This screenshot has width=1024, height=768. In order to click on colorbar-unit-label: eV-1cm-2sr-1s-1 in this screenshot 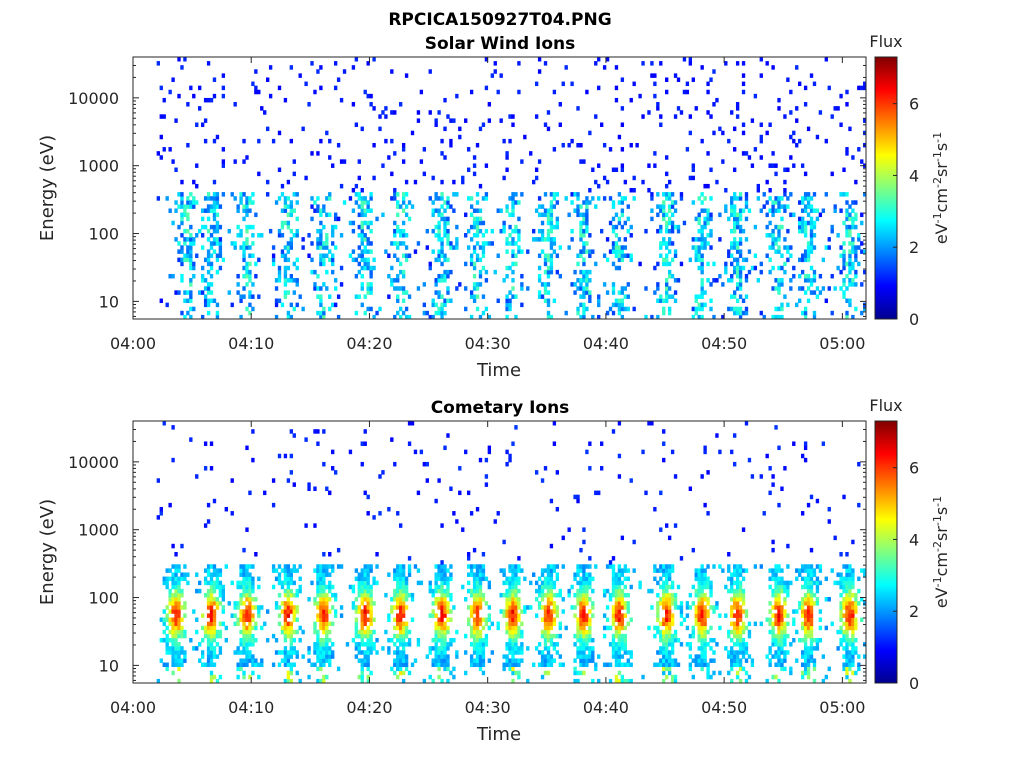, I will do `click(941, 188)`.